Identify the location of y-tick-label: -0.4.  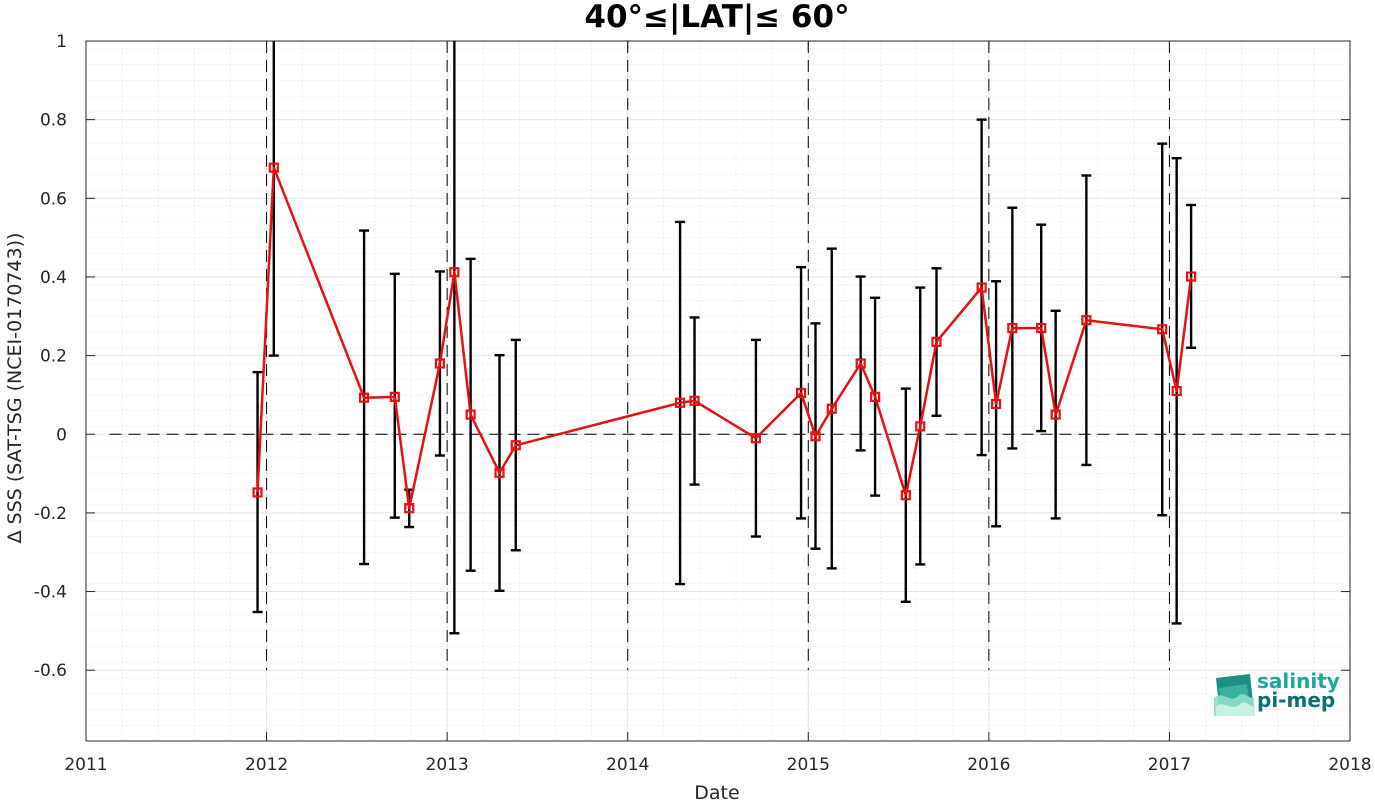
(50, 593).